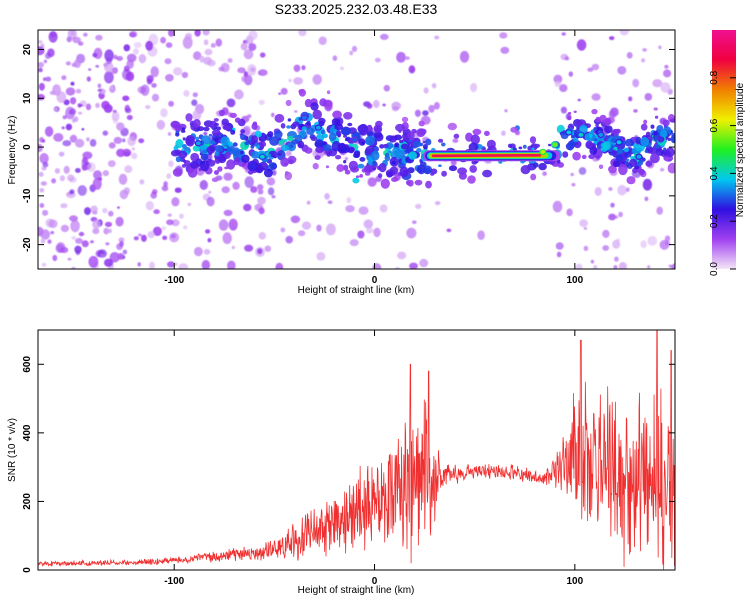 This screenshot has height=600, width=750. Describe the element at coordinates (27, 50) in the screenshot. I see `spectrogram-y-tick-label: 20` at that location.